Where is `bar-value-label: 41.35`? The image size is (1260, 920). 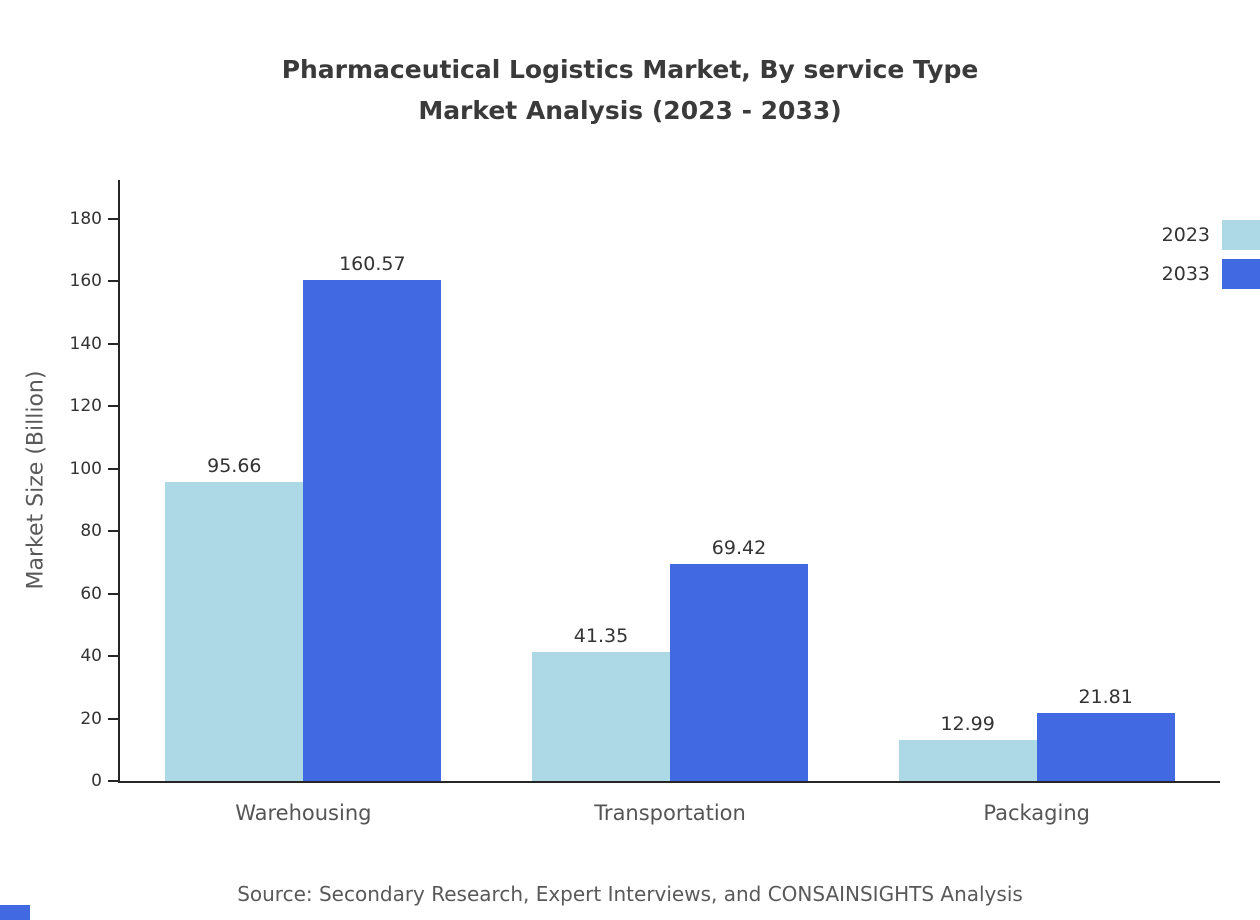
bar-value-label: 41.35 is located at coordinates (601, 635).